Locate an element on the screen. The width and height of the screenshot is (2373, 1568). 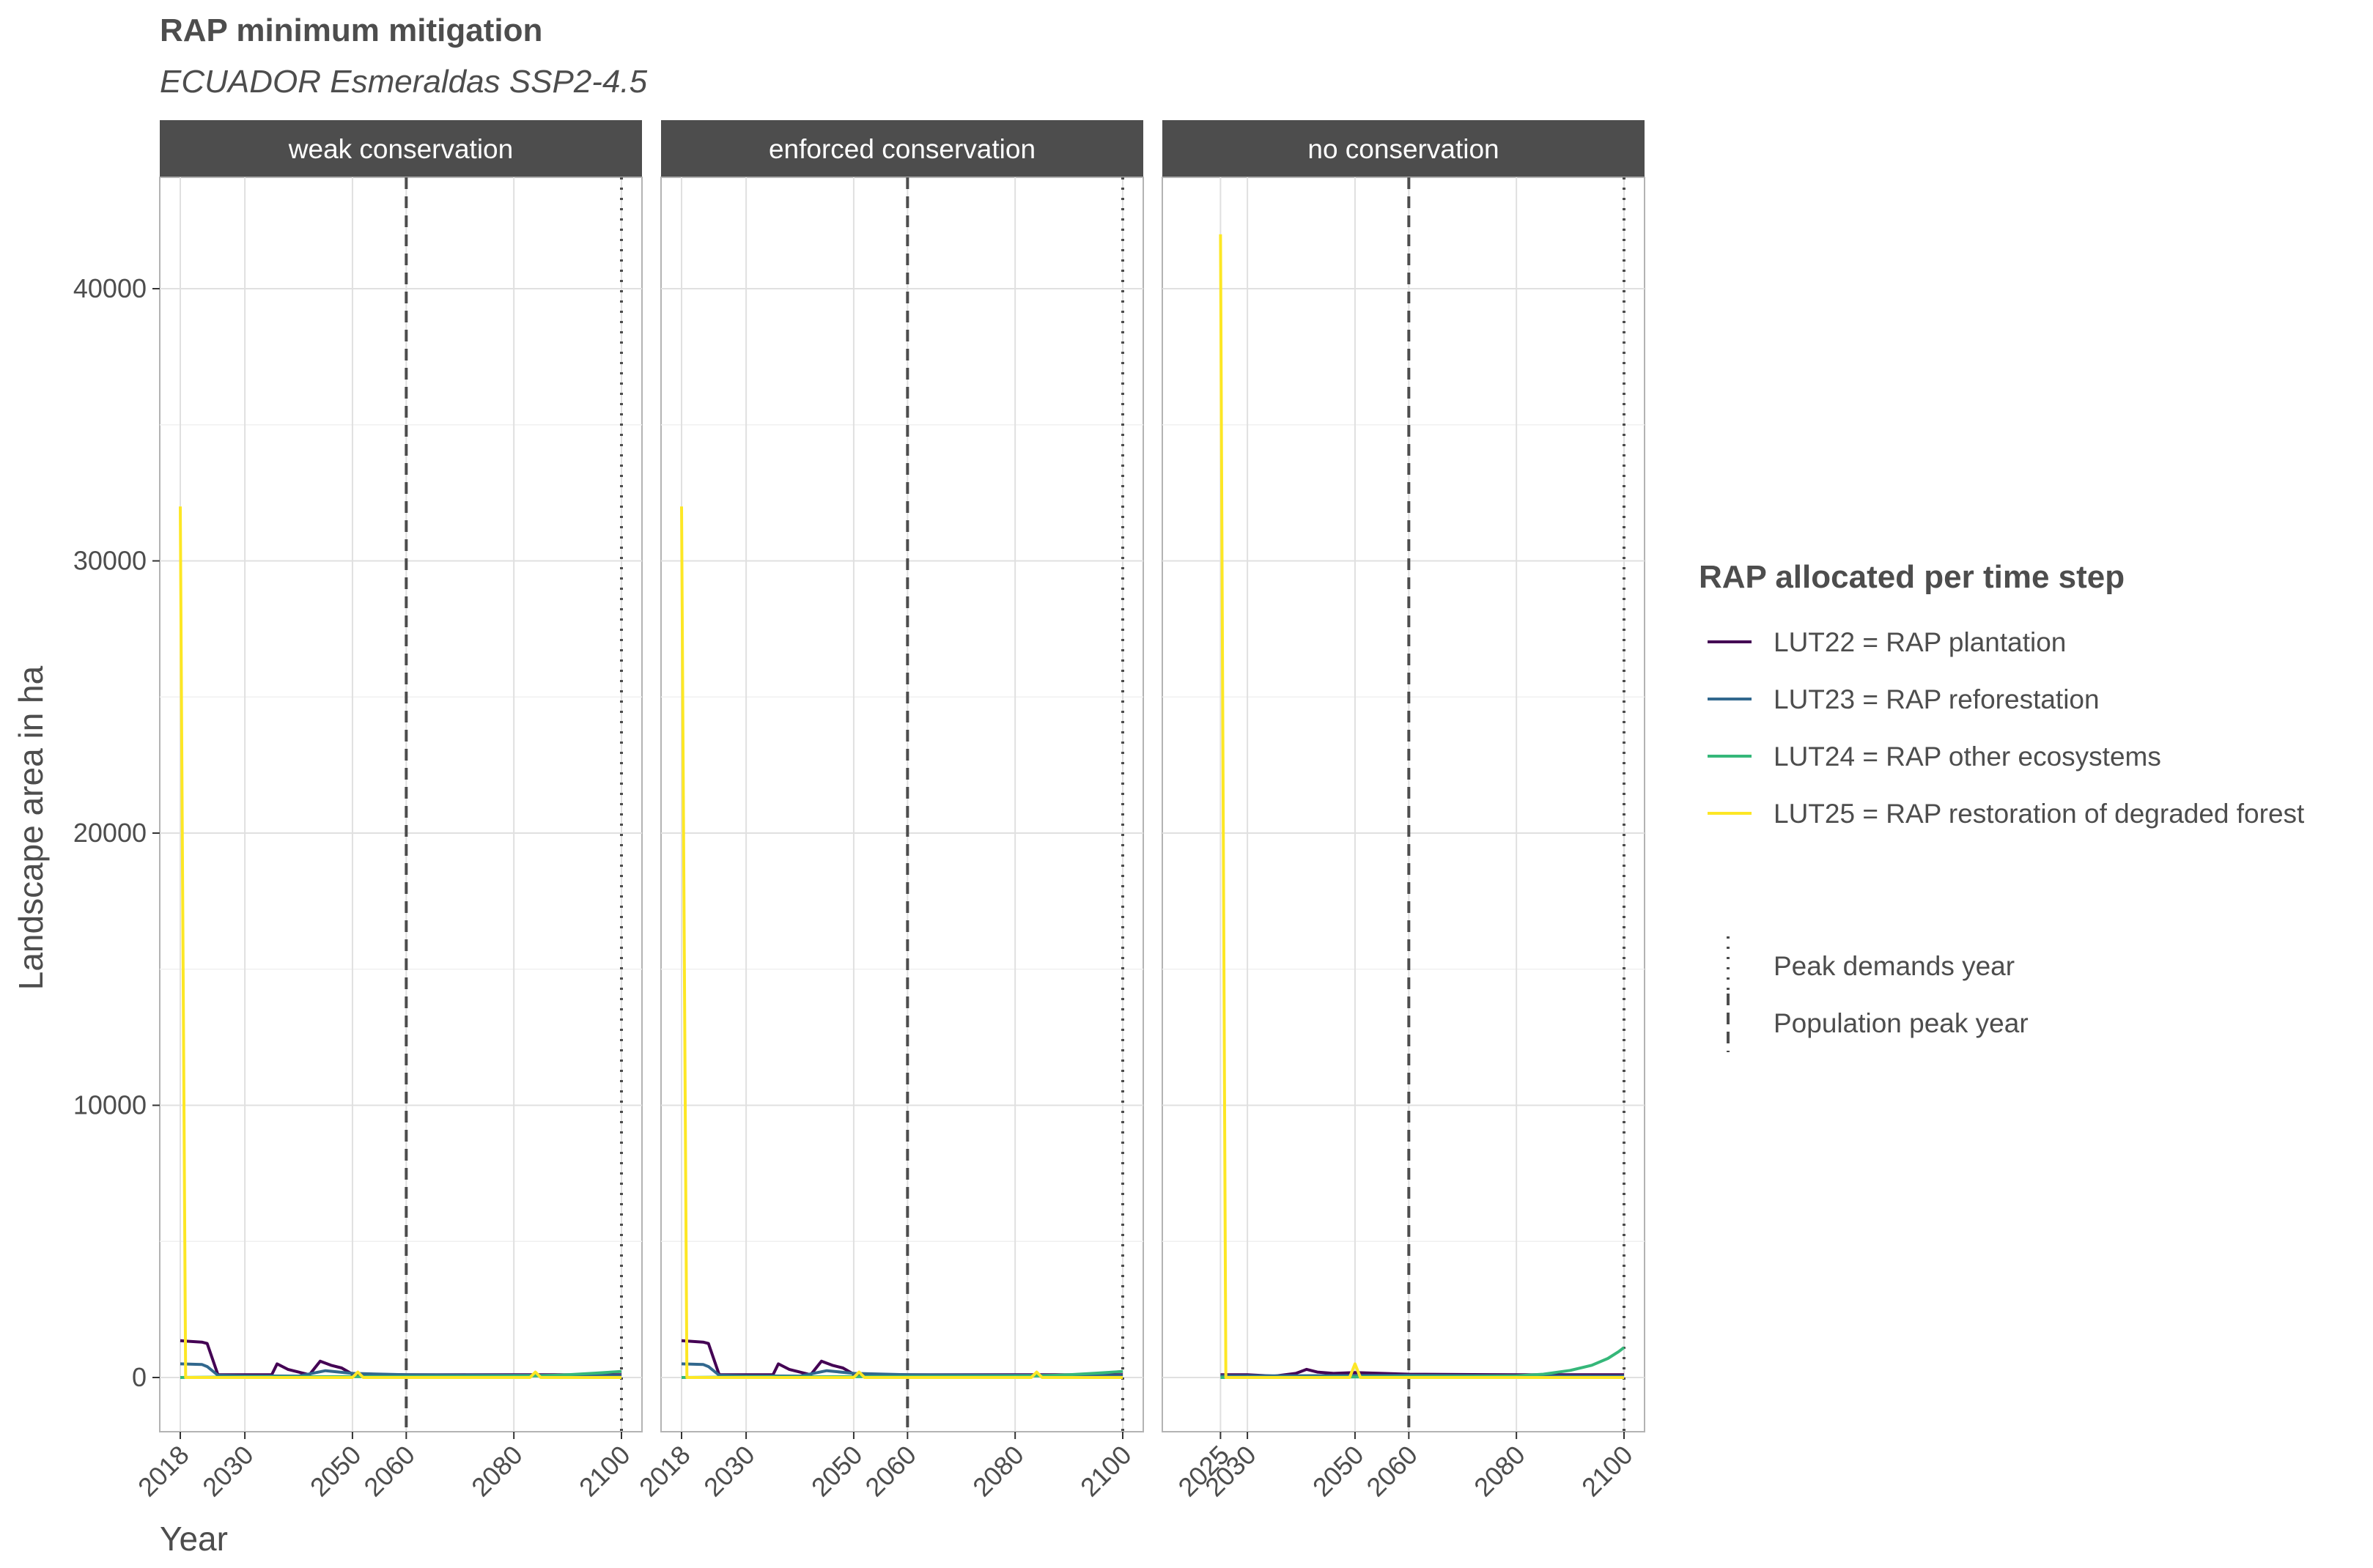
legend-entry: LUT22 = RAP plantation is located at coordinates (1920, 642).